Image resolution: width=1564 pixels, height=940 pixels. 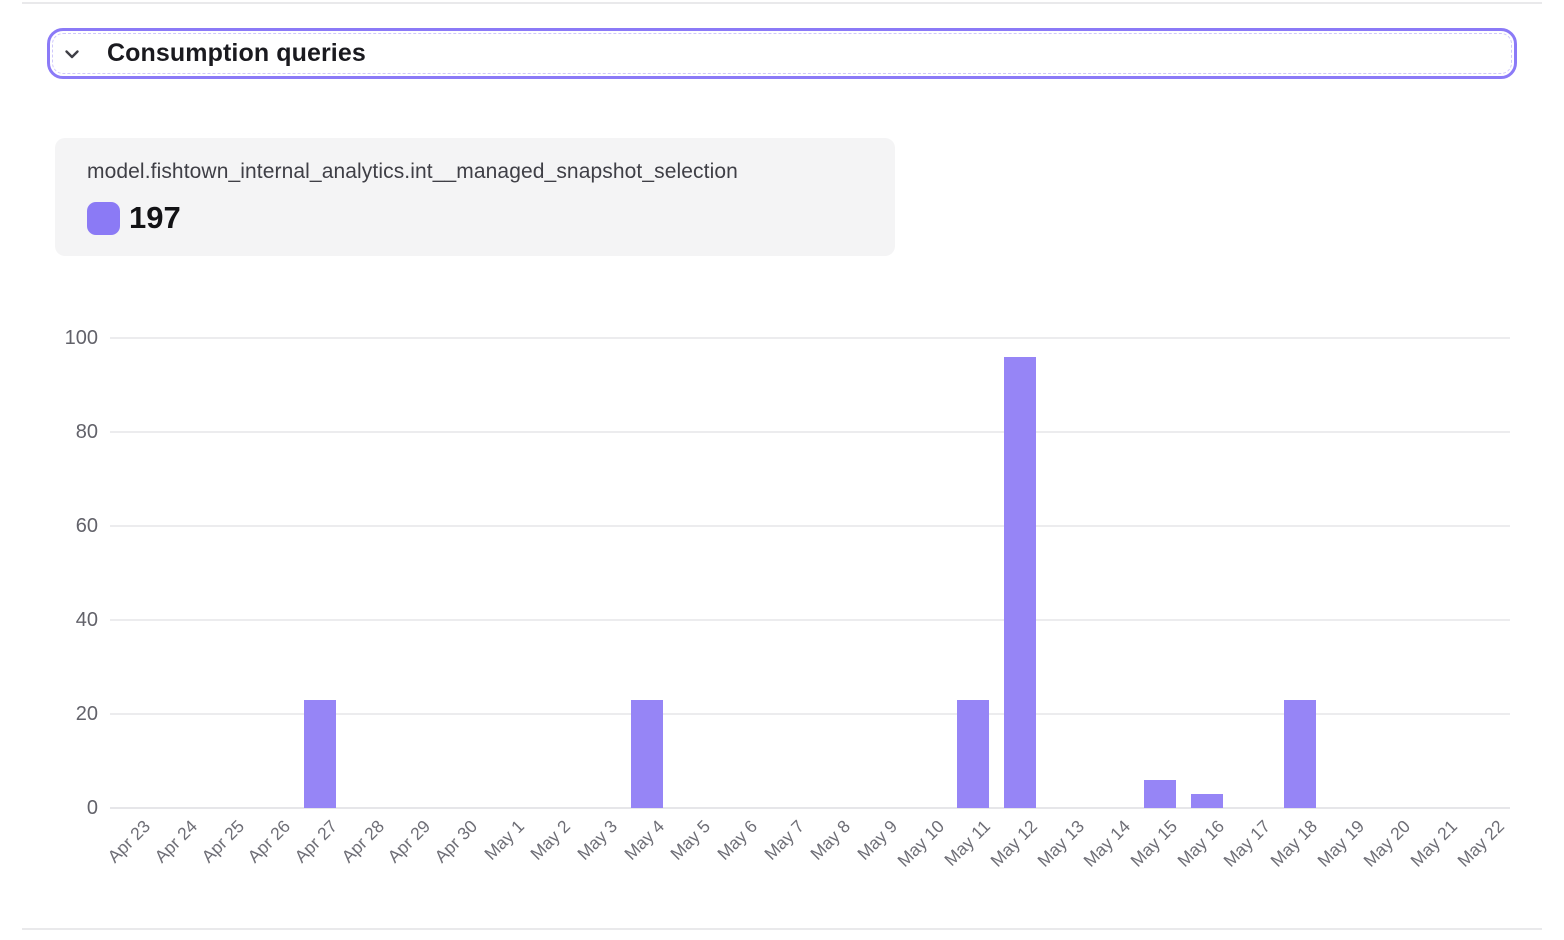 I want to click on x-tick-label-may-19: May 19, so click(x=1340, y=843).